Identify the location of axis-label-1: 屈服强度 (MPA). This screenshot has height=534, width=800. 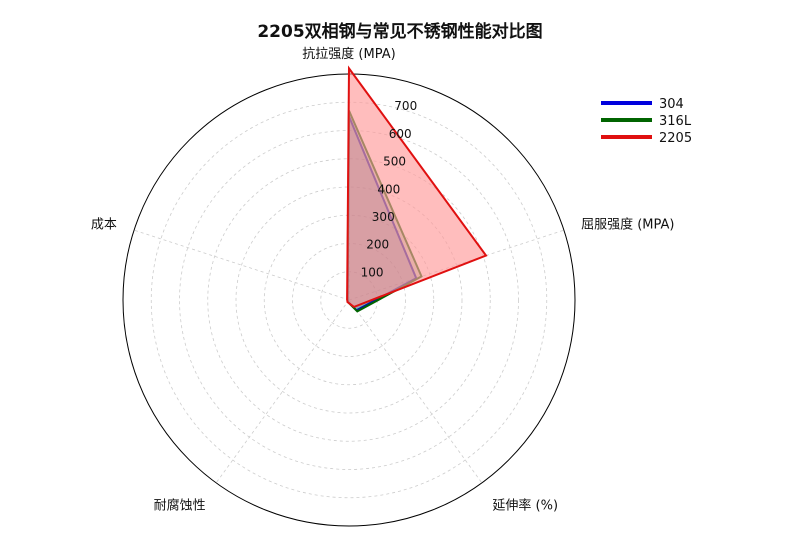
(627, 225).